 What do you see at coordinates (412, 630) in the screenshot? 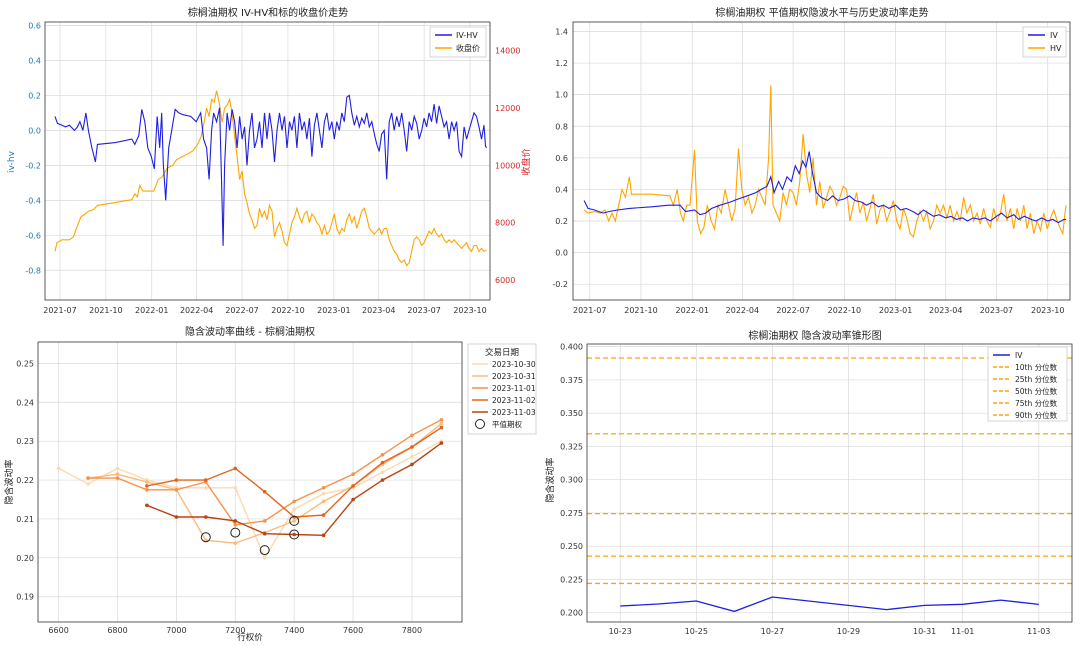
I see `p3-xtick-6: 7800` at bounding box center [412, 630].